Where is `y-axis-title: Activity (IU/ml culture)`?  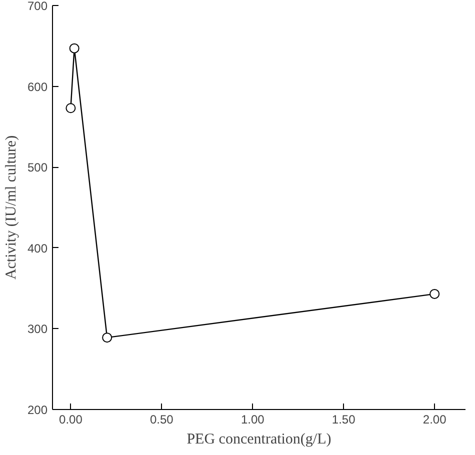
y-axis-title: Activity (IU/ml culture) is located at coordinates (11, 207).